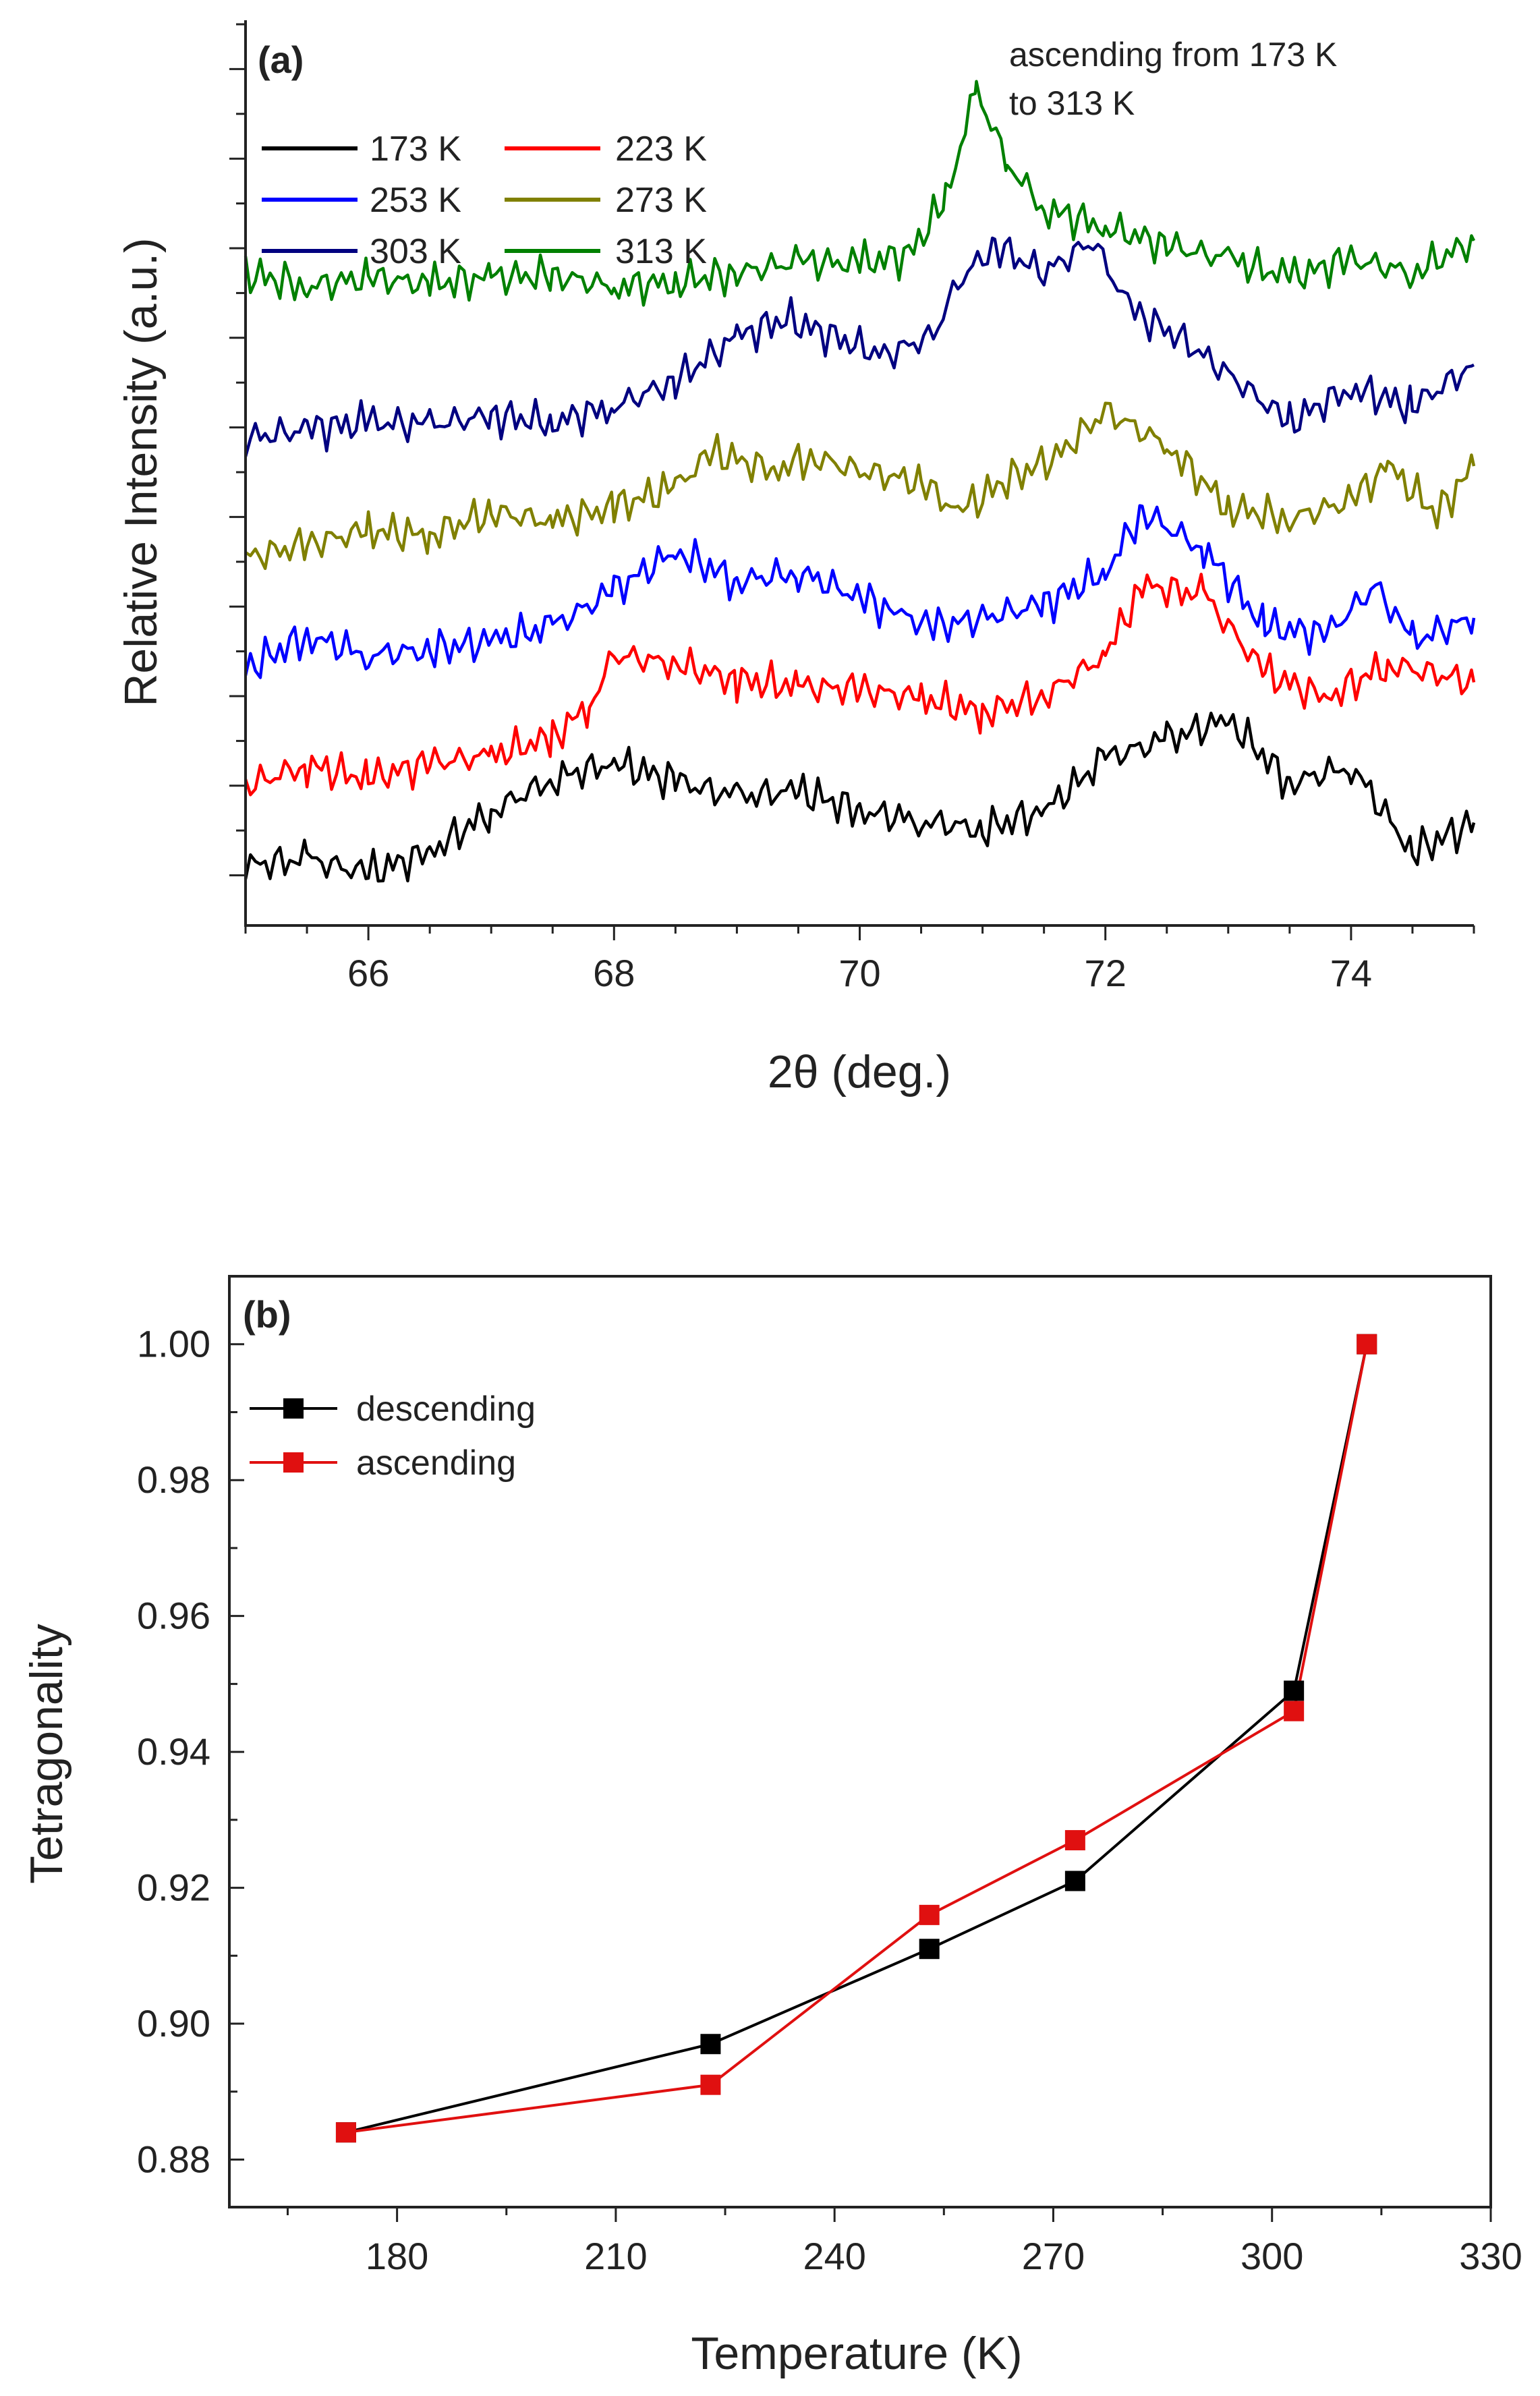 The image size is (1540, 2396). I want to click on panel-b-y-ticks: 0.88 0.90 0.92 0.94 0.96 0.98 1.00, so click(191, 1728).